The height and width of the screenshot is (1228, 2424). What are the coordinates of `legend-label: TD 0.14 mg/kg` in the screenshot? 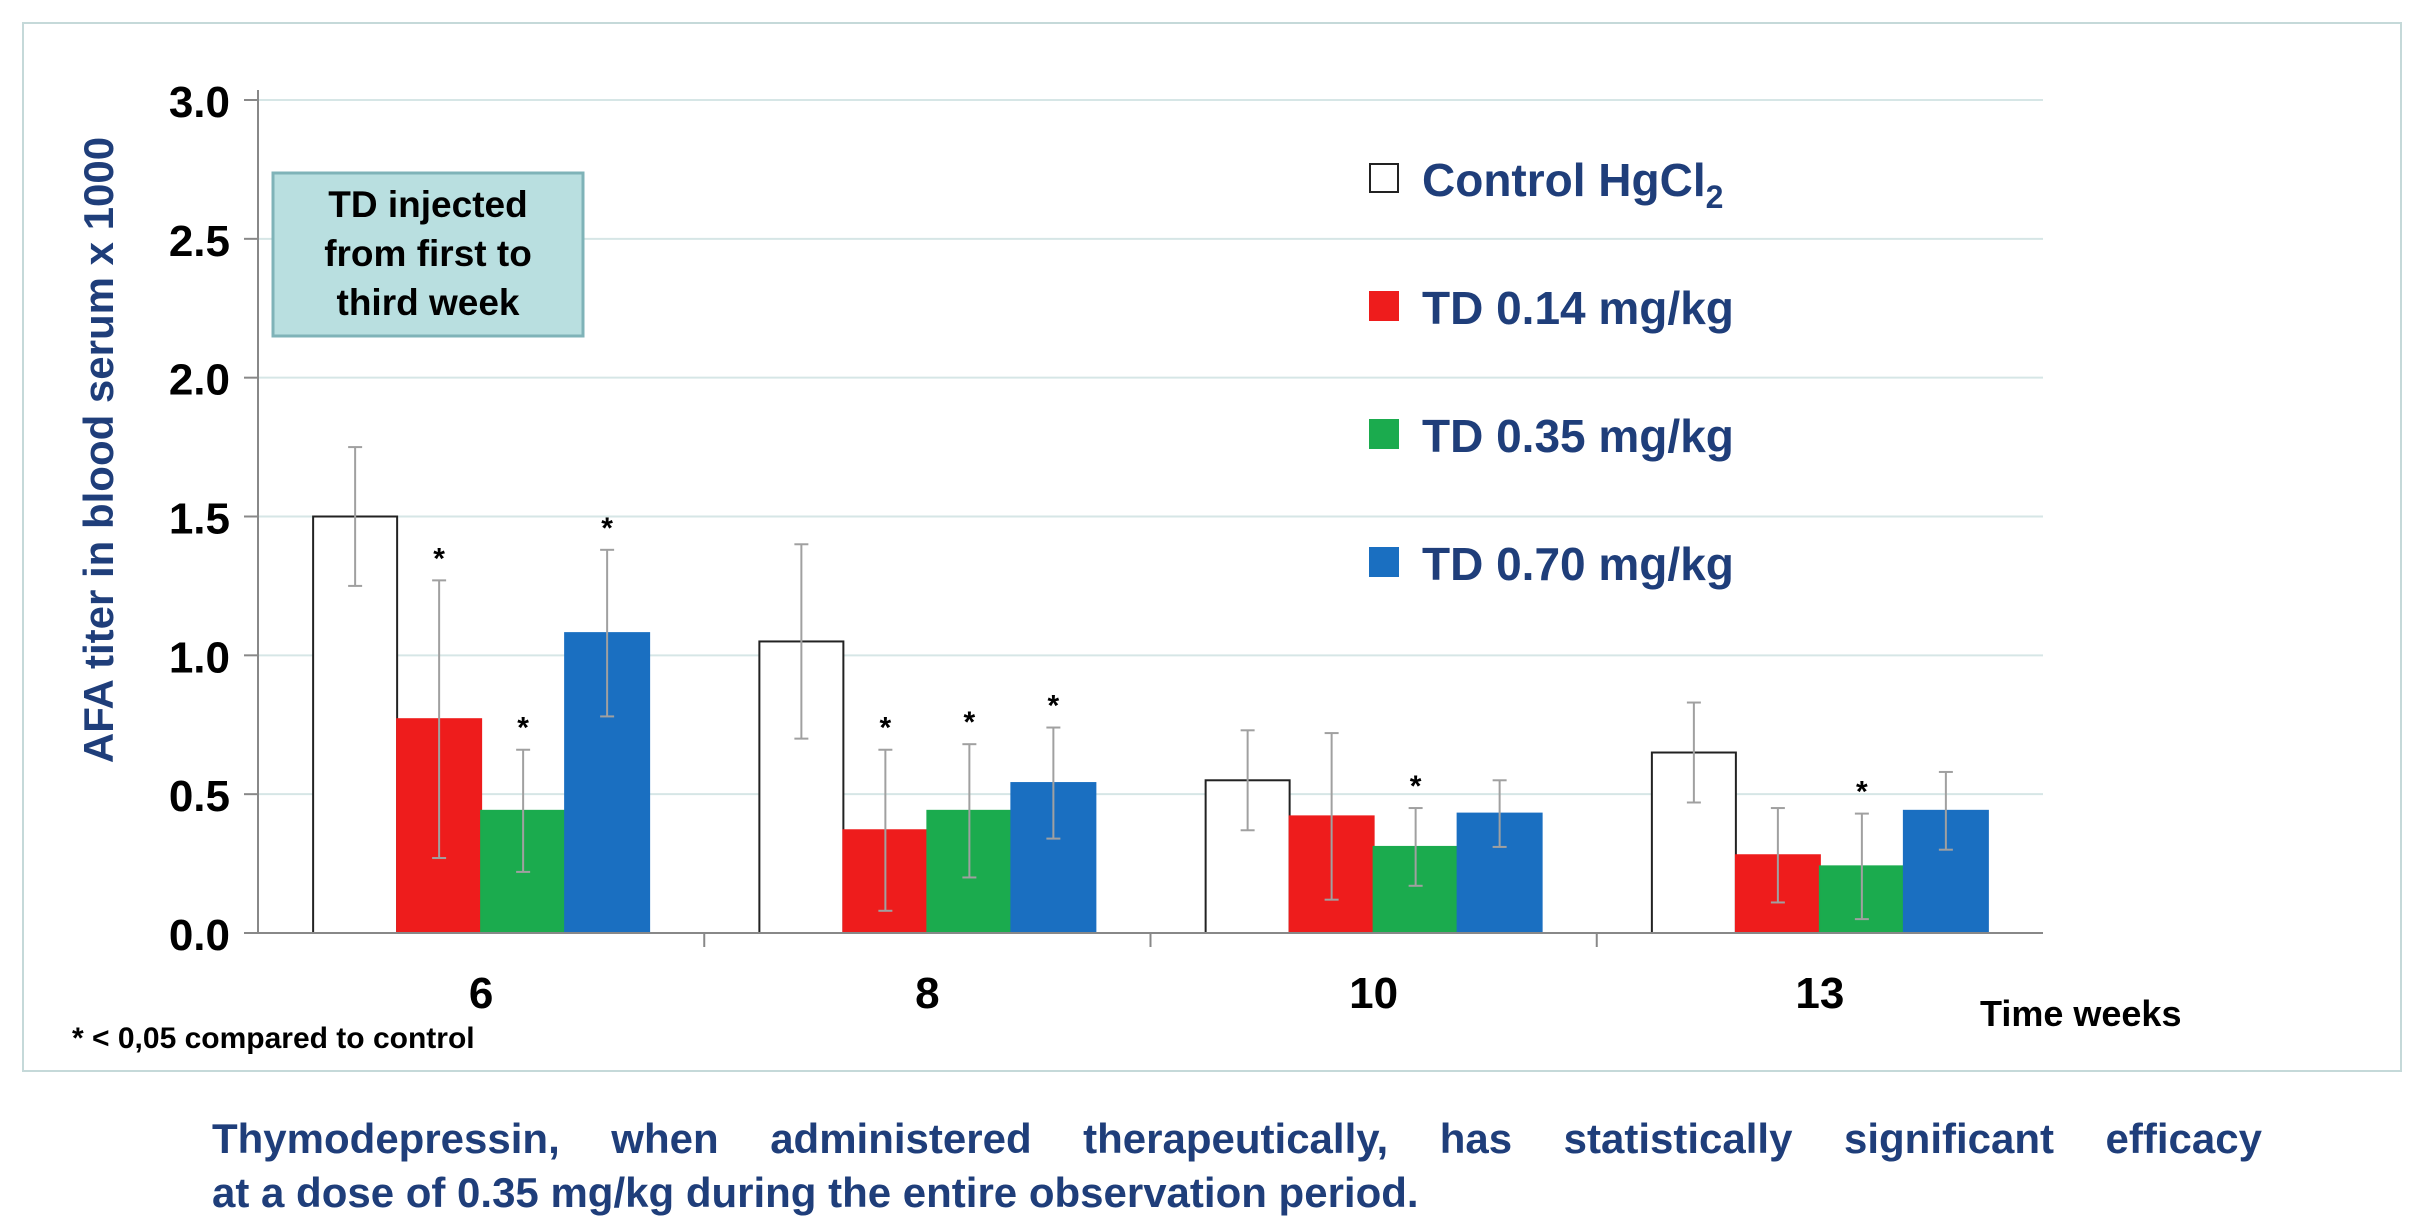 It's located at (1578, 308).